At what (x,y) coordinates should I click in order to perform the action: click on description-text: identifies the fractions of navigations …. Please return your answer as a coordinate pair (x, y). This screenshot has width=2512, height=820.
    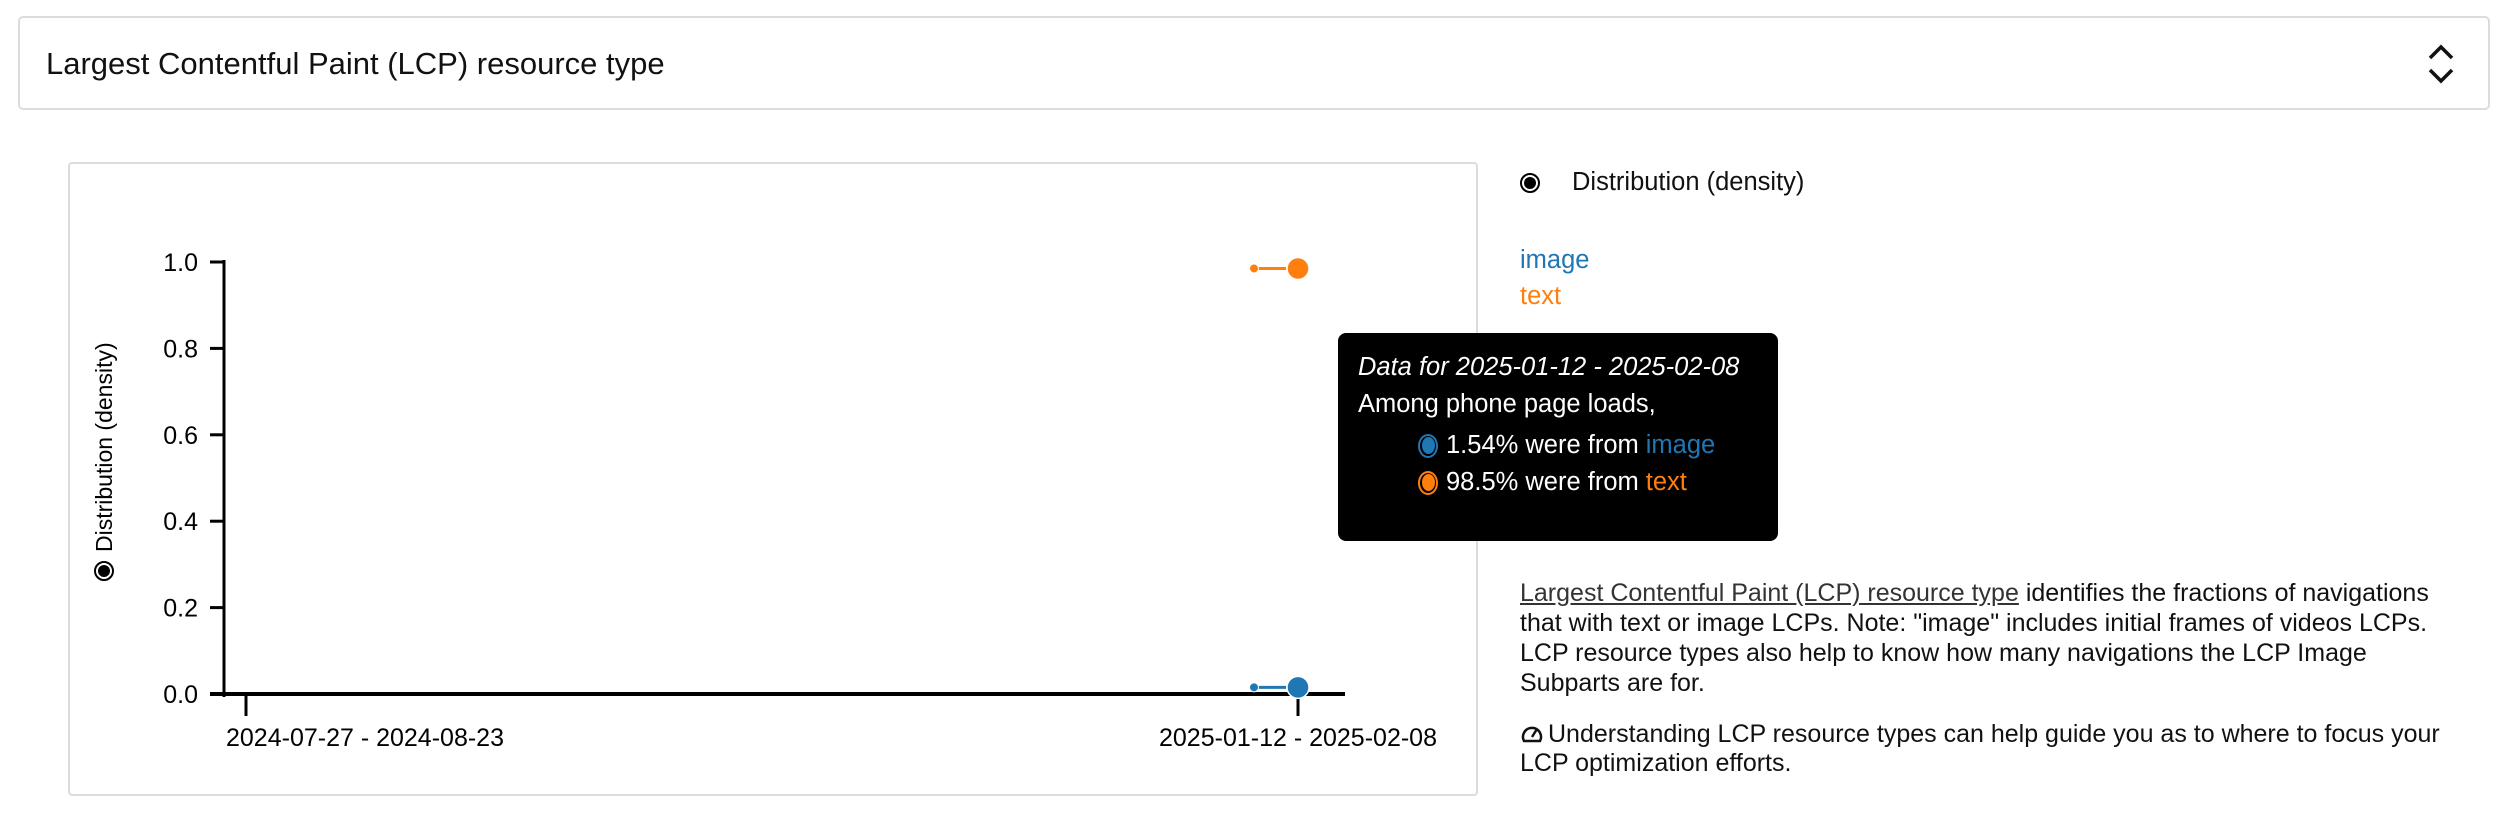
    Looking at the image, I should click on (1974, 638).